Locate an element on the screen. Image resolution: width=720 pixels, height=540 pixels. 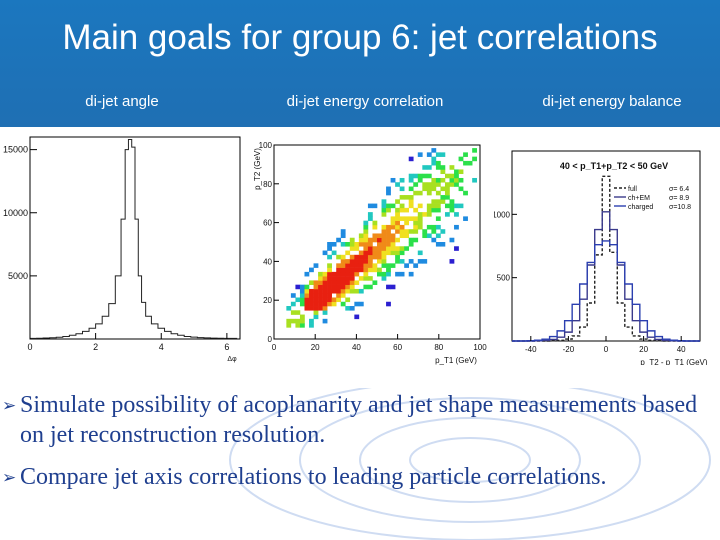
x-tick-label: 40 is located at coordinates (681, 349).